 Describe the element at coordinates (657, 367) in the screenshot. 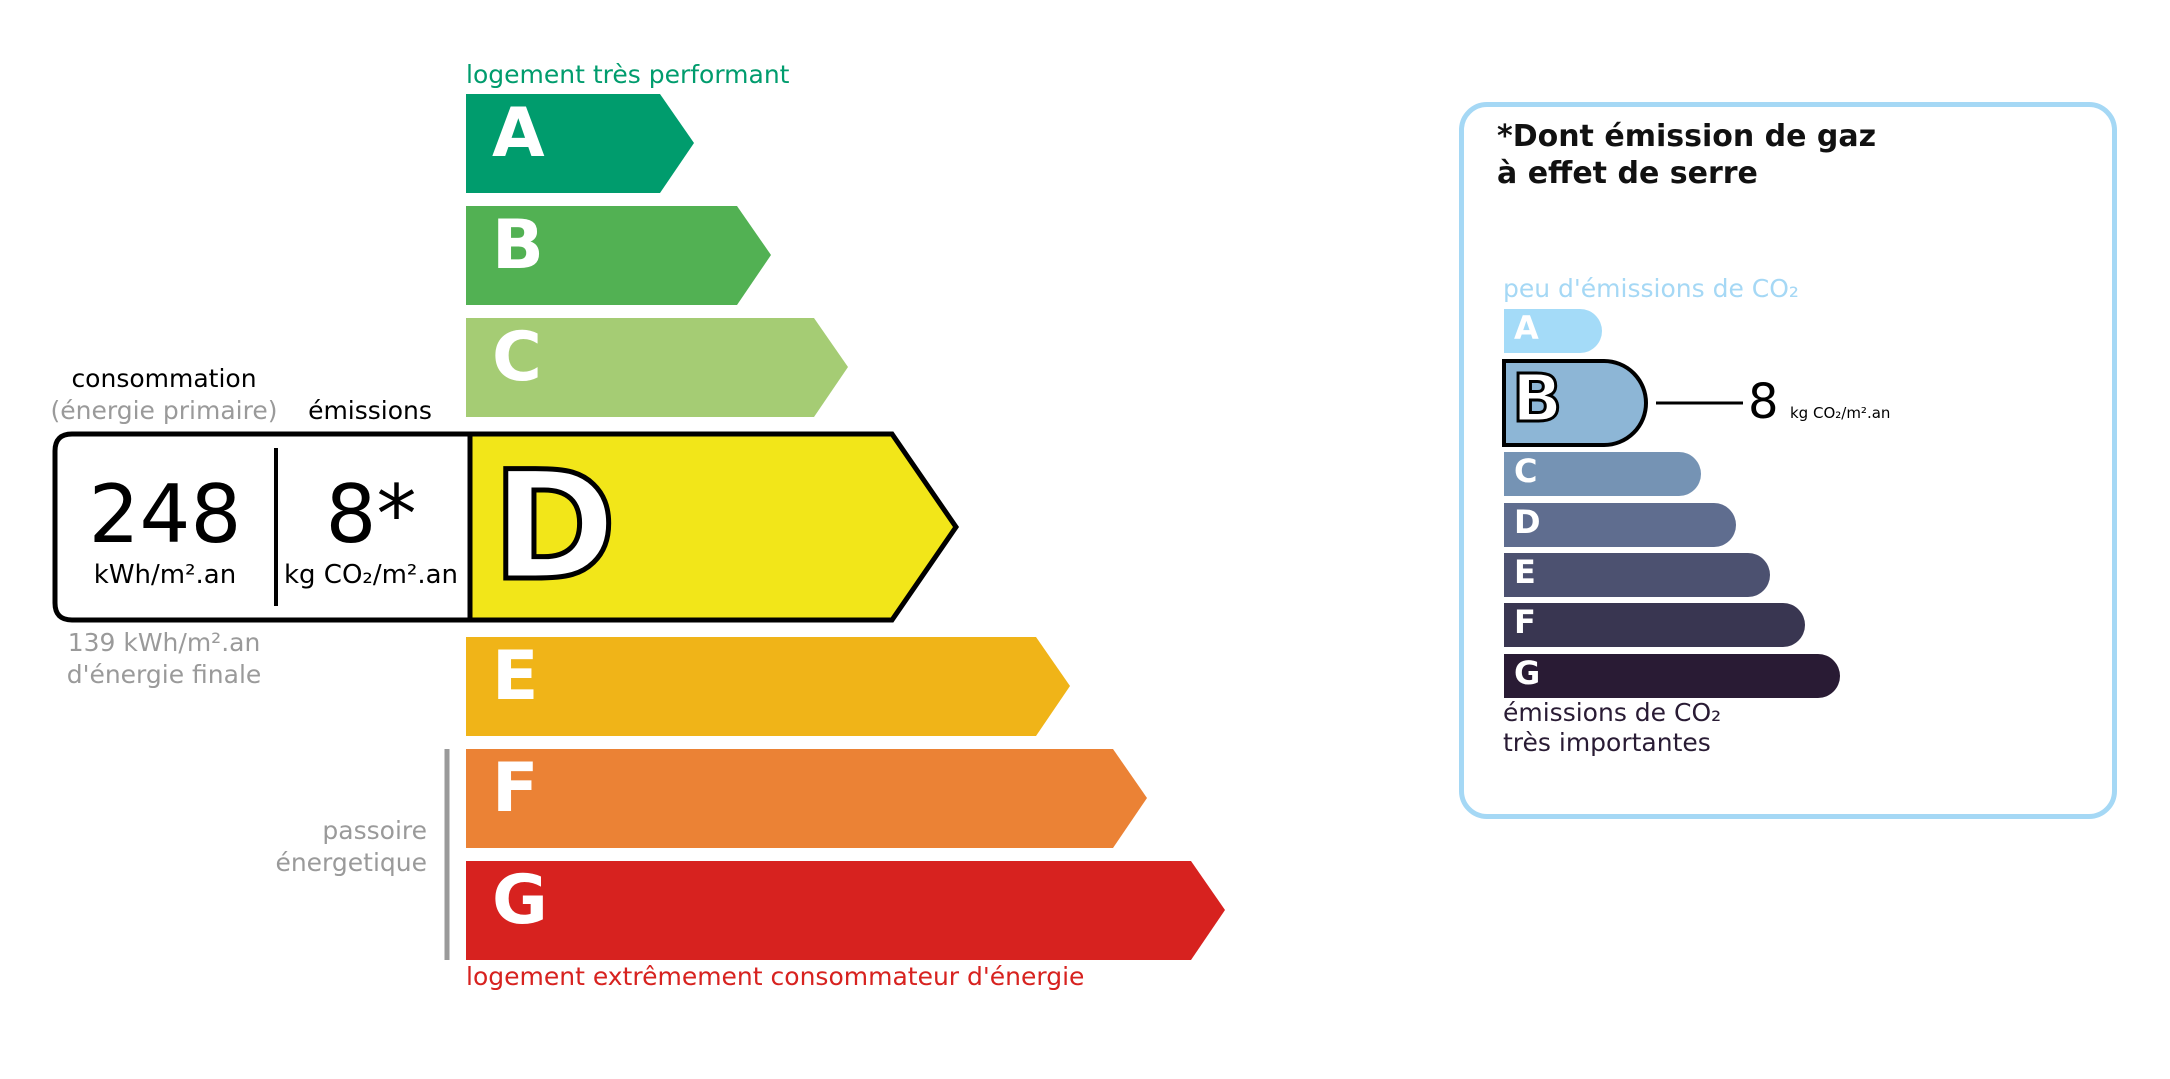

I see `energy-bar-c` at that location.